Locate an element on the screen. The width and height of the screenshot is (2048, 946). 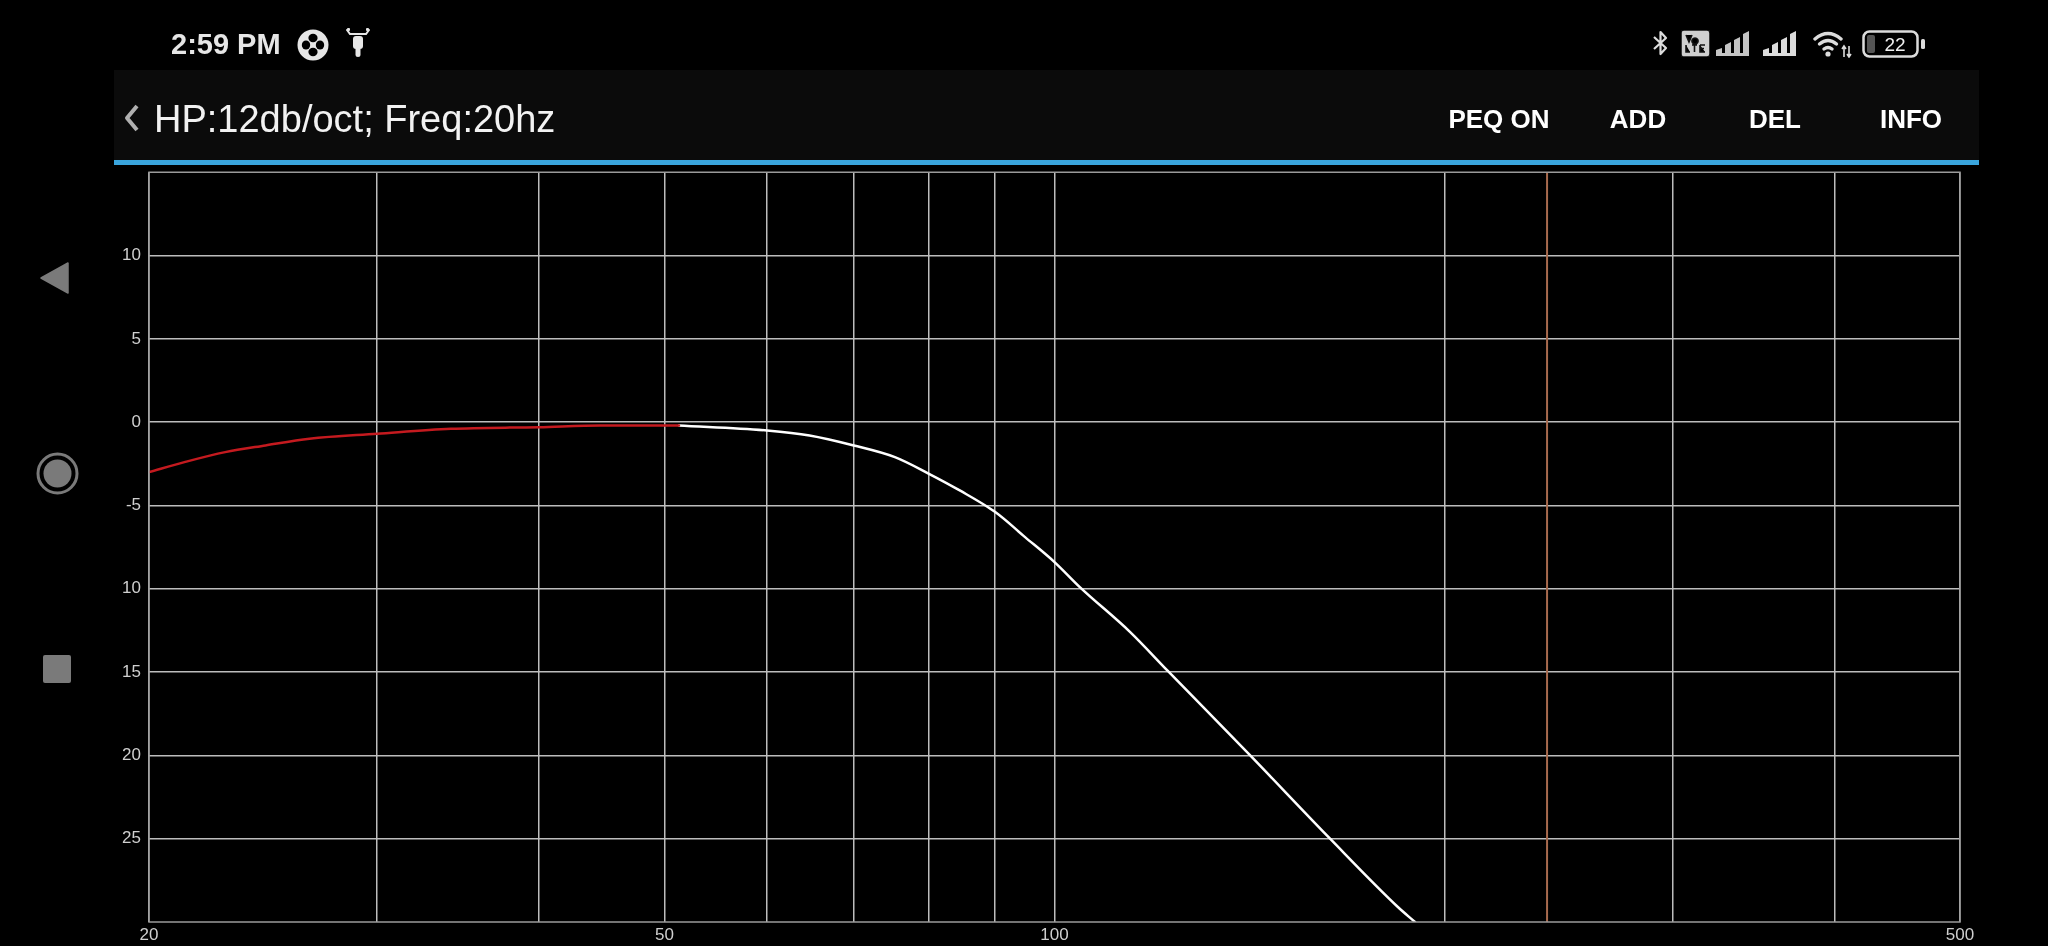
x-tick-label: 100 is located at coordinates (1054, 934).